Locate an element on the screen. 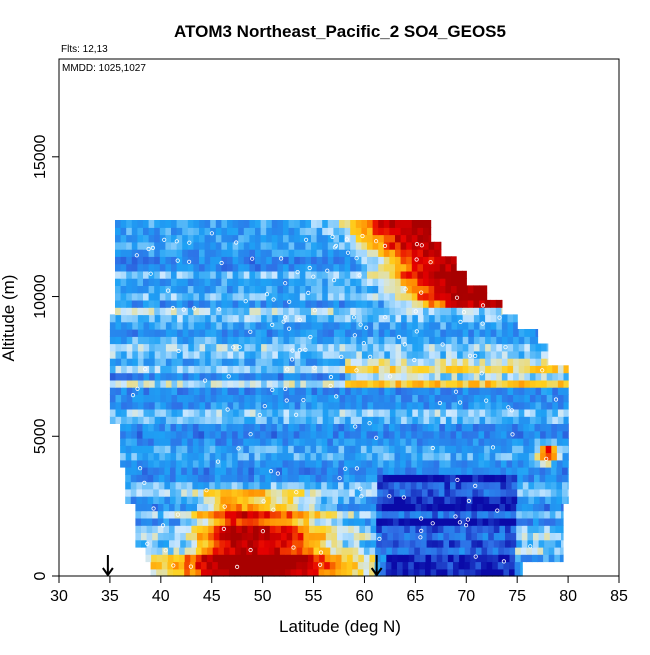  sample-point is located at coordinates (460, 402).